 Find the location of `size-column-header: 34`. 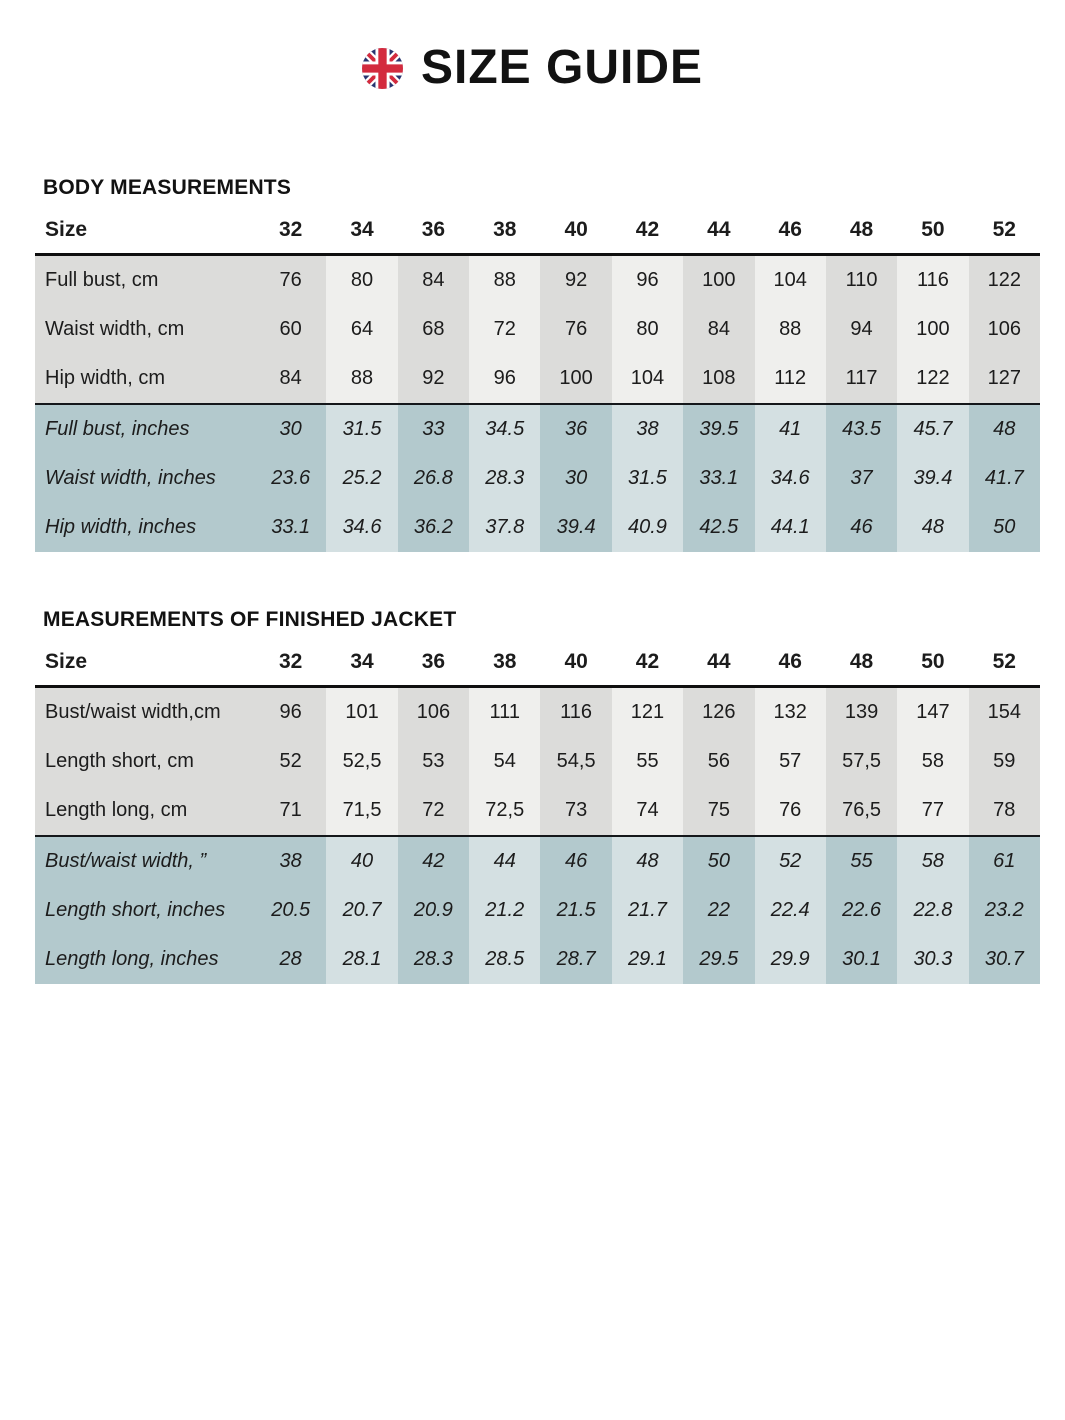

size-column-header: 34 is located at coordinates (362, 666).